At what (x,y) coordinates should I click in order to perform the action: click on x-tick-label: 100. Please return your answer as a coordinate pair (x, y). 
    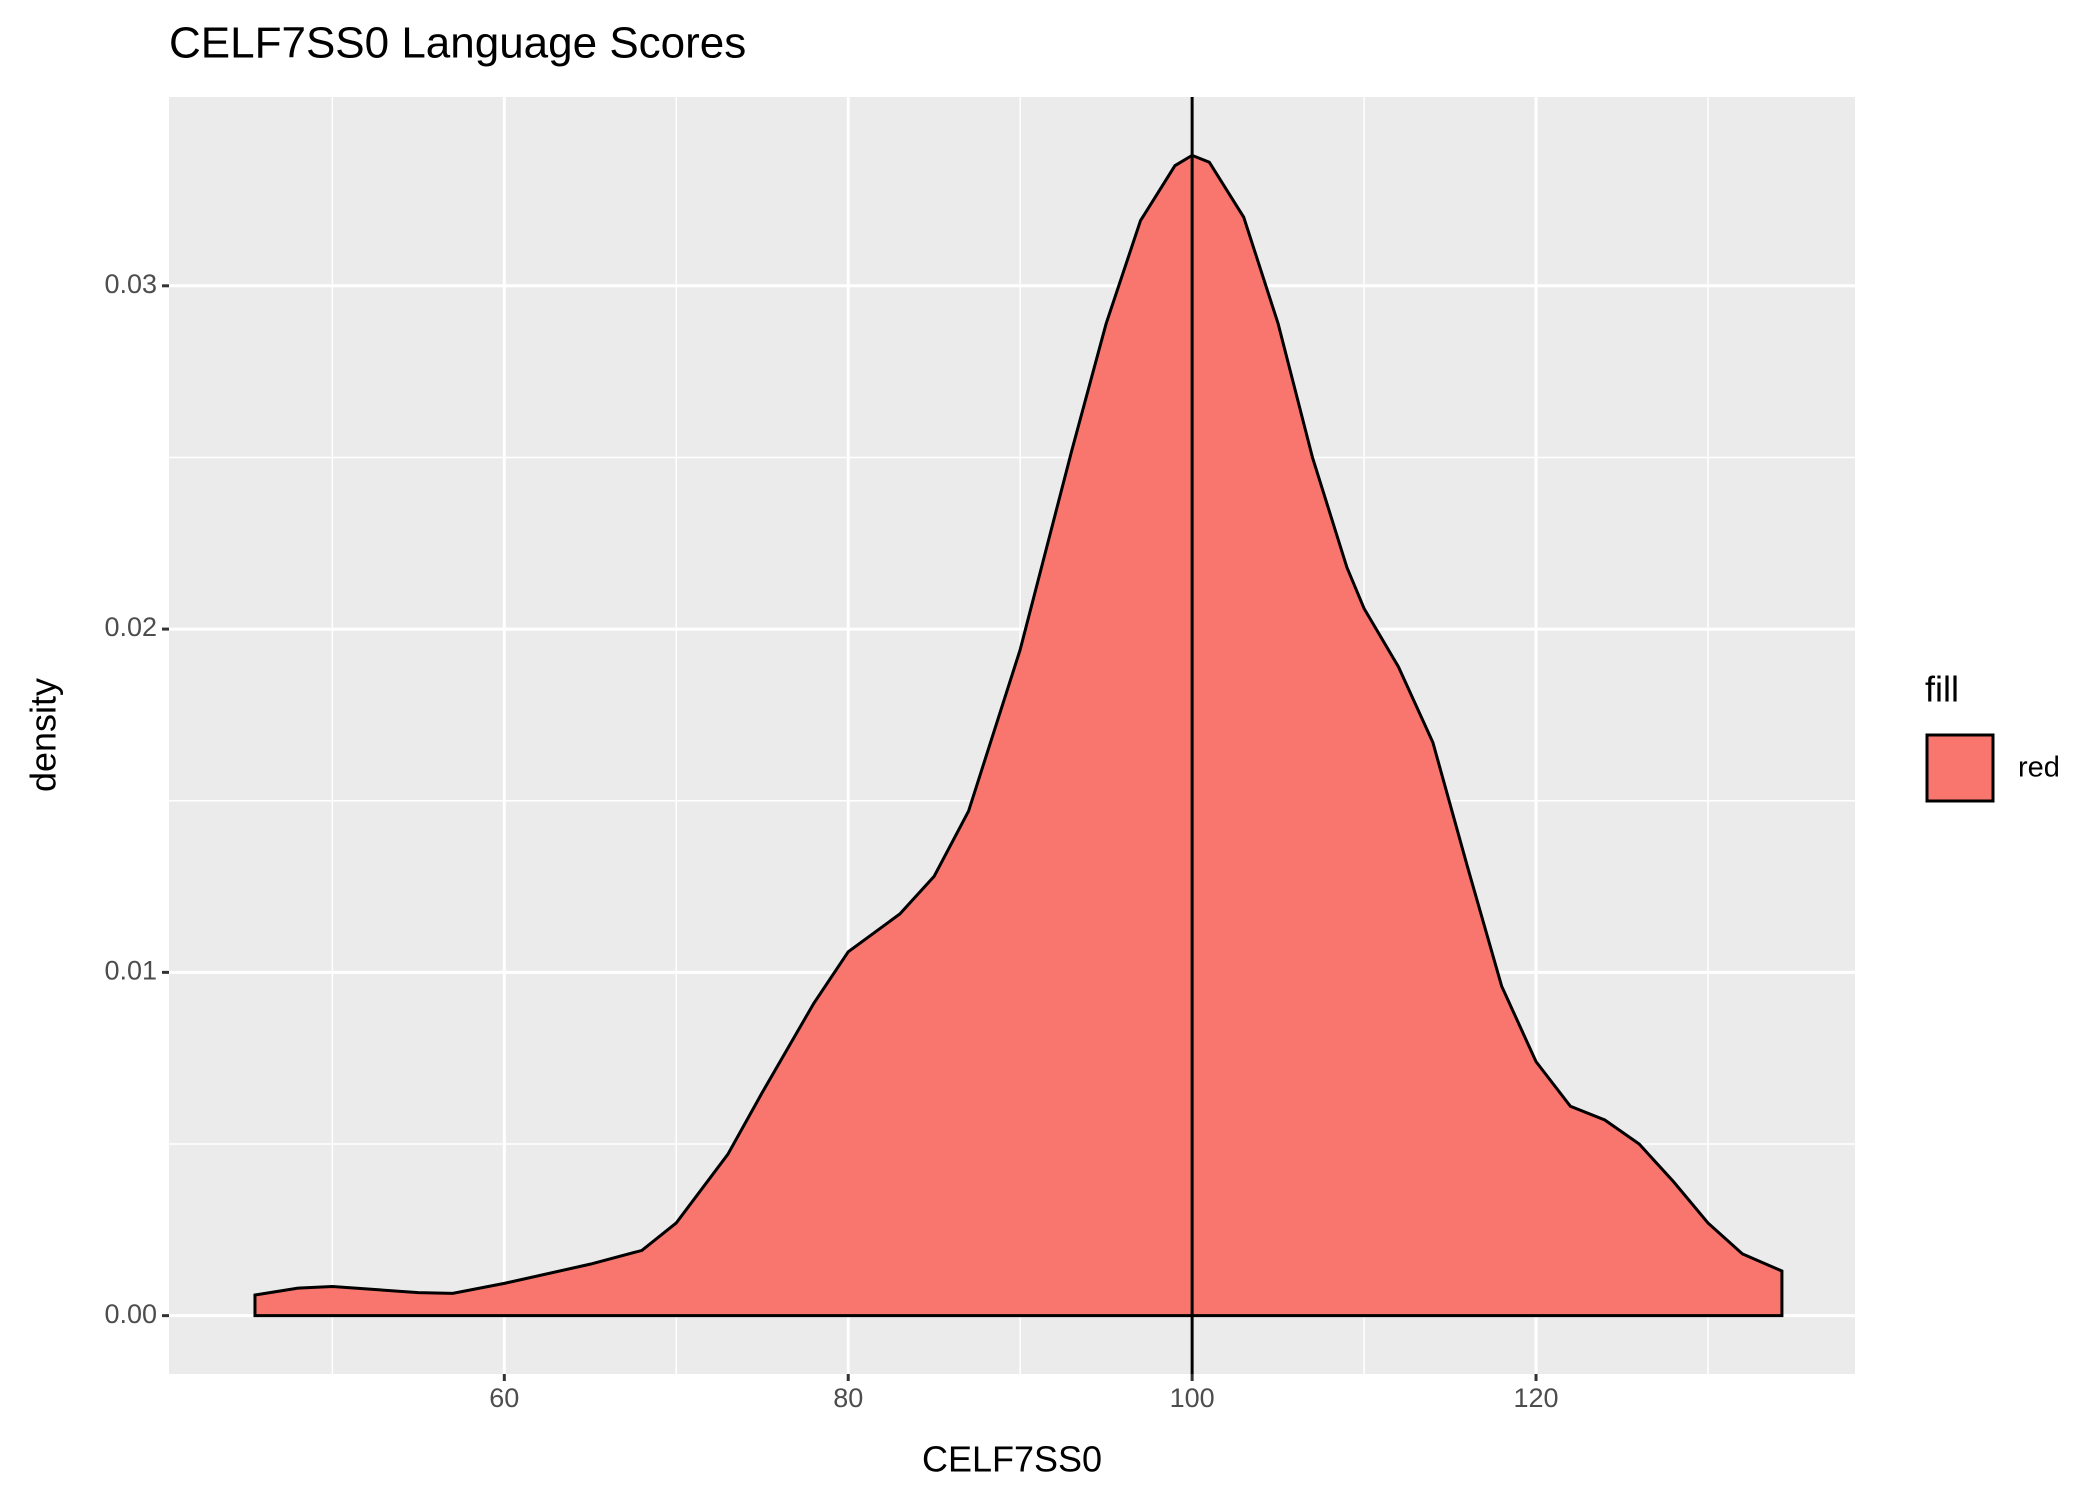
    Looking at the image, I should click on (1192, 1398).